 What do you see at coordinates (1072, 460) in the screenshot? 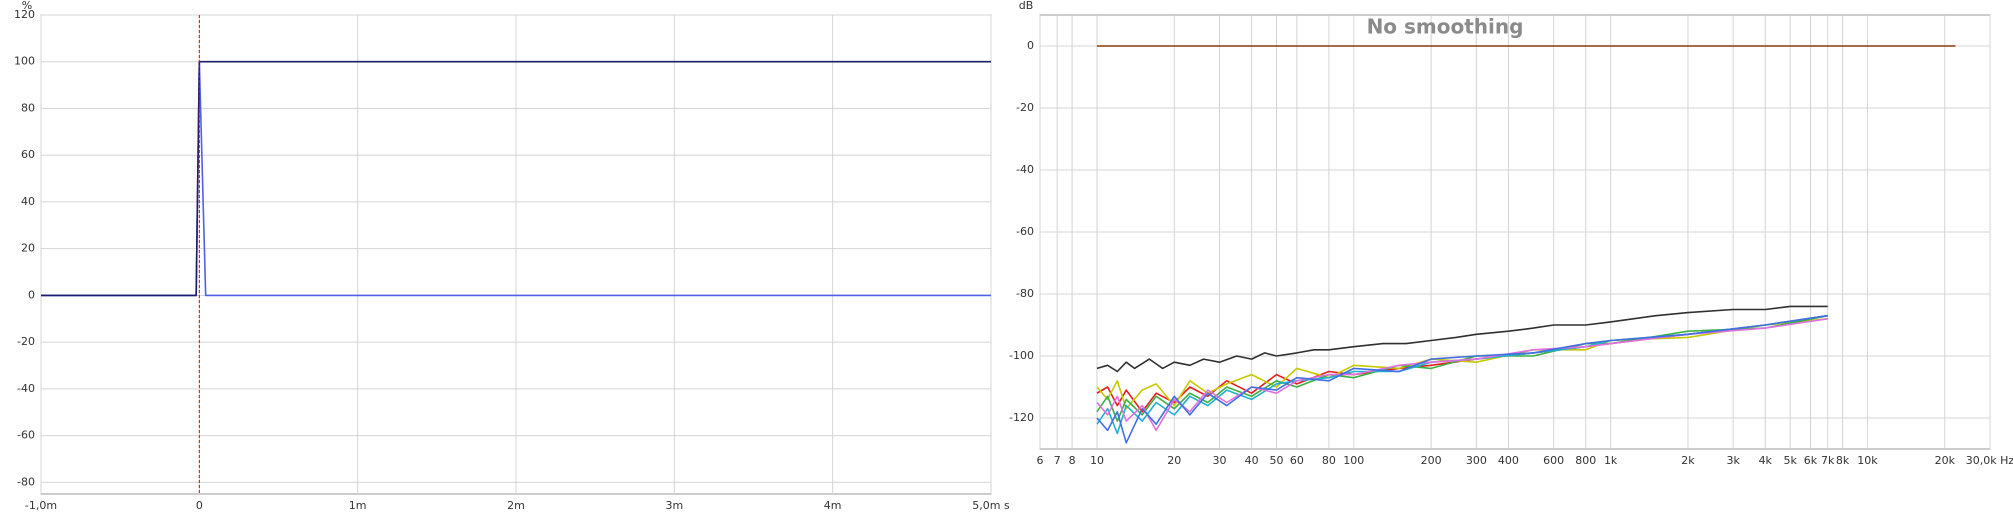
I see `x-tick-label: 8` at bounding box center [1072, 460].